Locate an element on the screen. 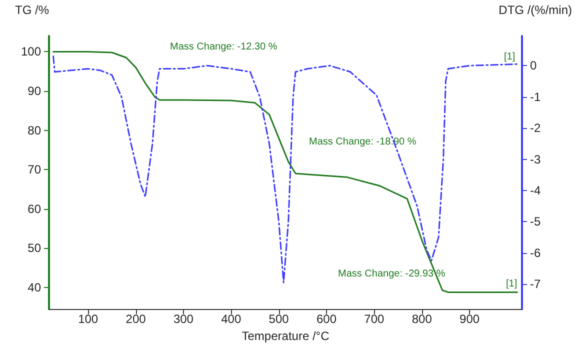 The height and width of the screenshot is (347, 577). x-tick-label: 700 is located at coordinates (374, 319).